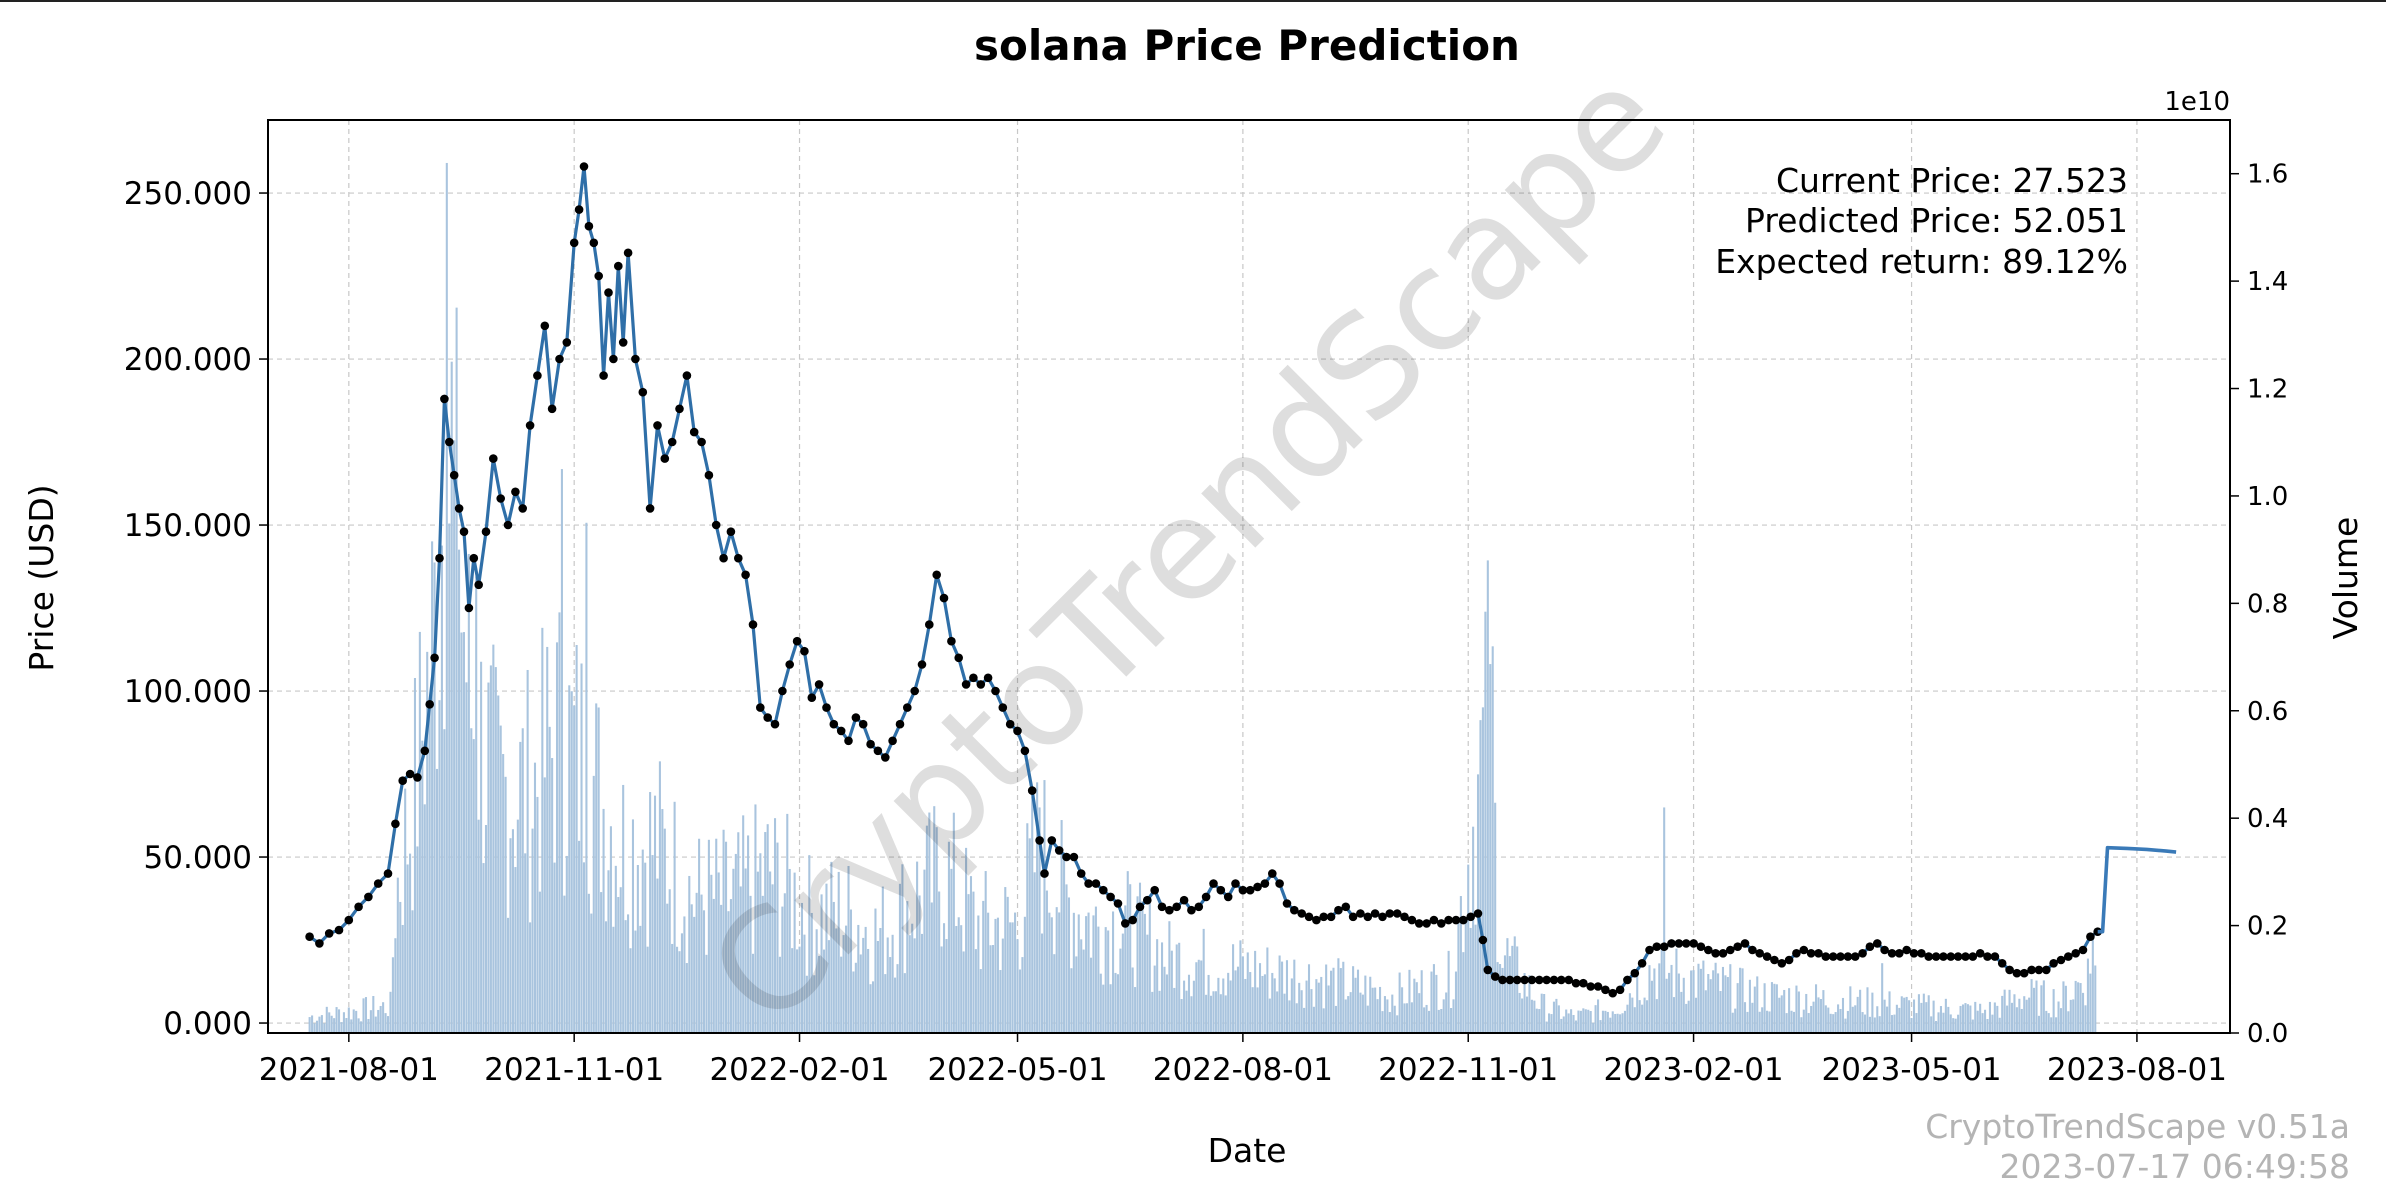 The image size is (2386, 1190). What do you see at coordinates (2137, 889) in the screenshot?
I see `predicted-series` at bounding box center [2137, 889].